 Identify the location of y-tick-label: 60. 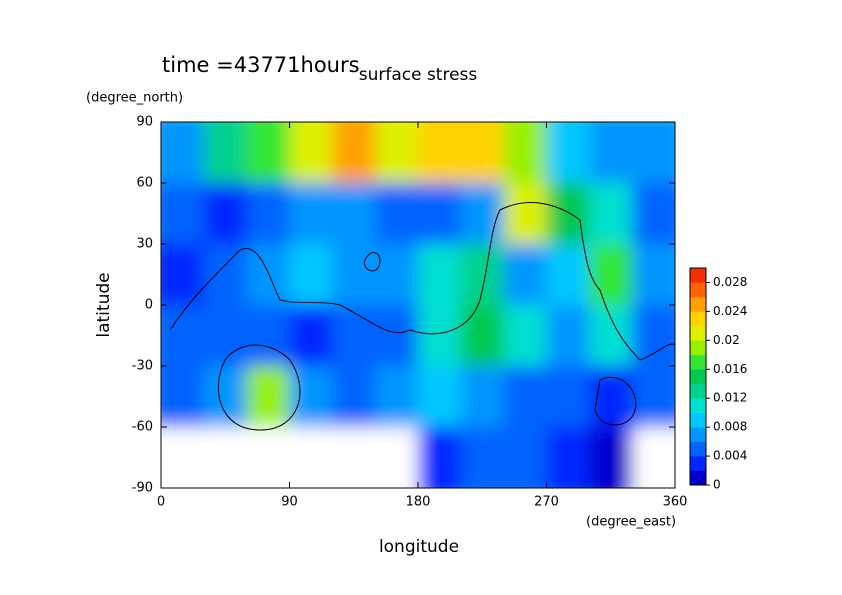
(144, 183).